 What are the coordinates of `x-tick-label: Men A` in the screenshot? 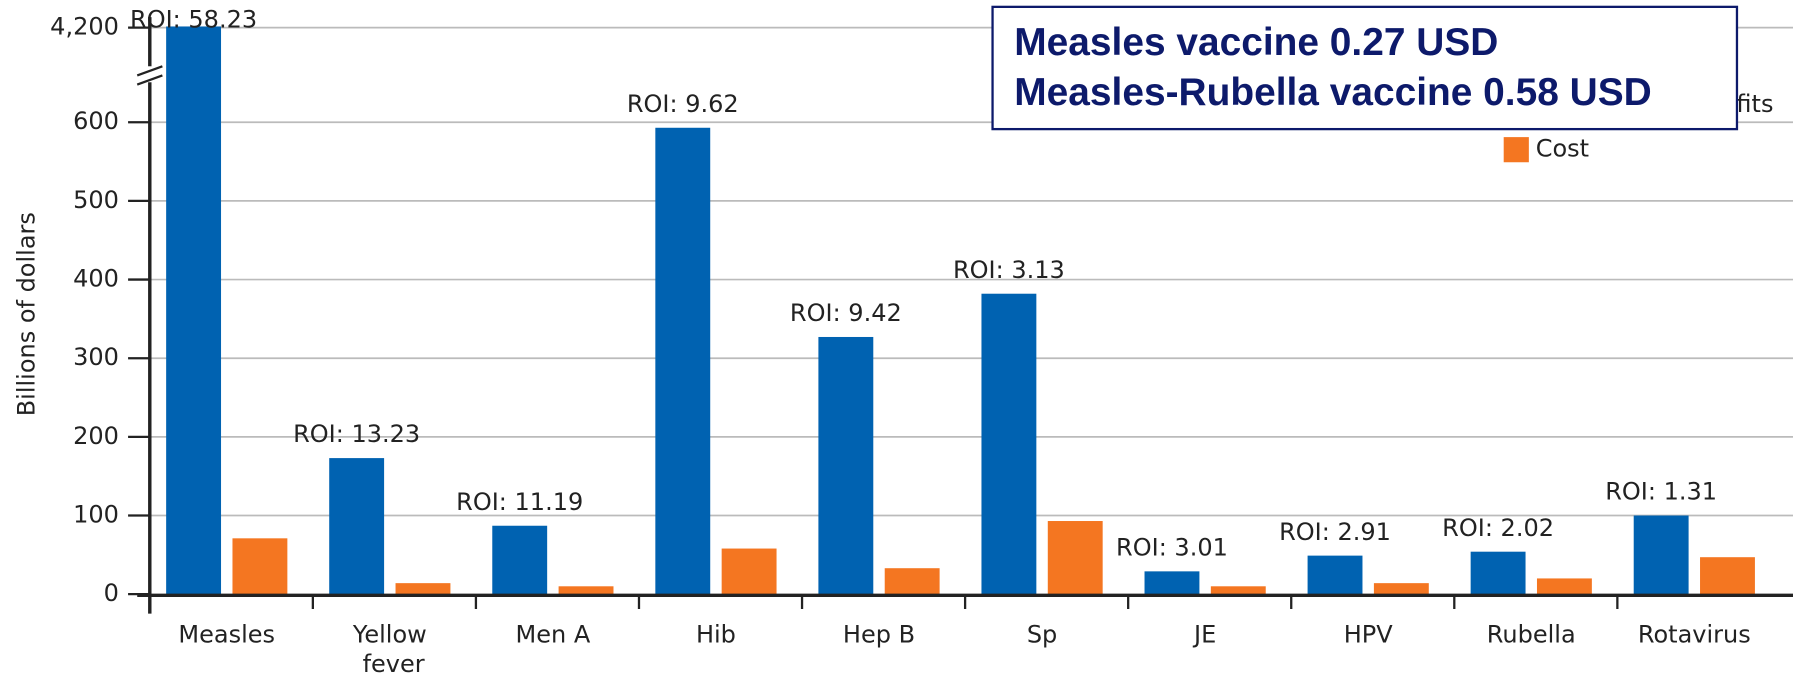 It's located at (552, 634).